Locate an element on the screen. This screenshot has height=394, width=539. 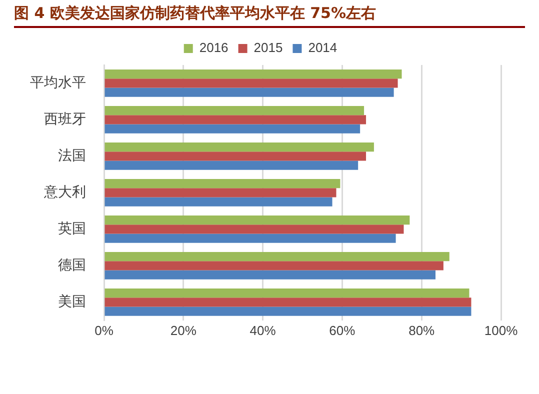
x-tick-label: 80% is located at coordinates (422, 330).